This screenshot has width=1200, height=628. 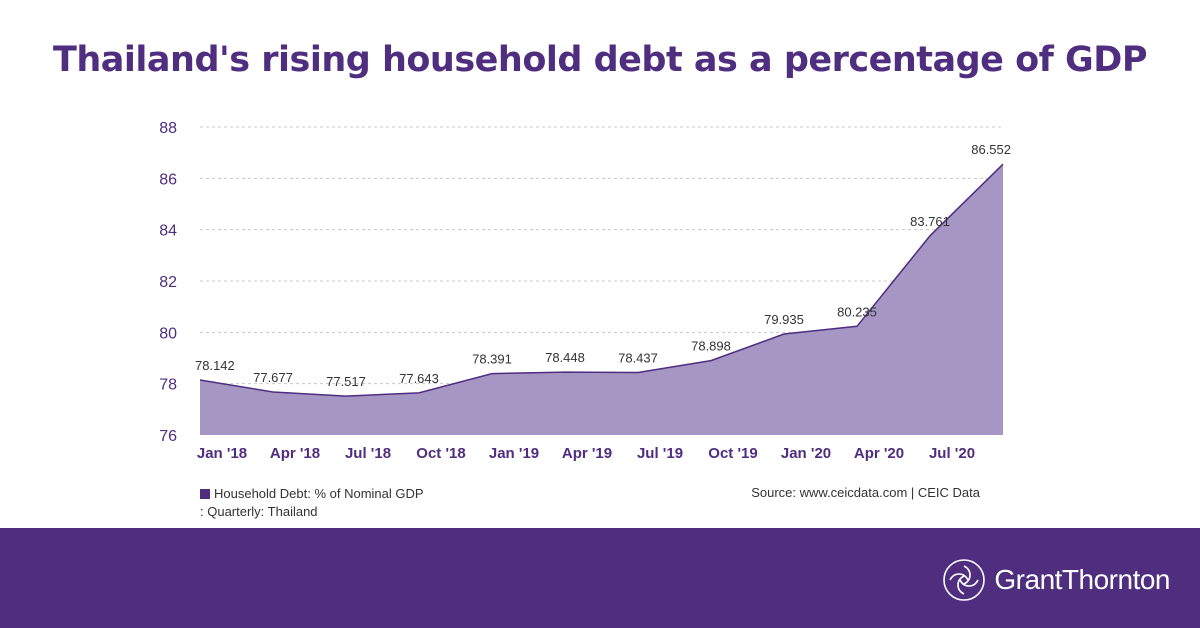 I want to click on x-tick-label: Jan '18, so click(x=222, y=453).